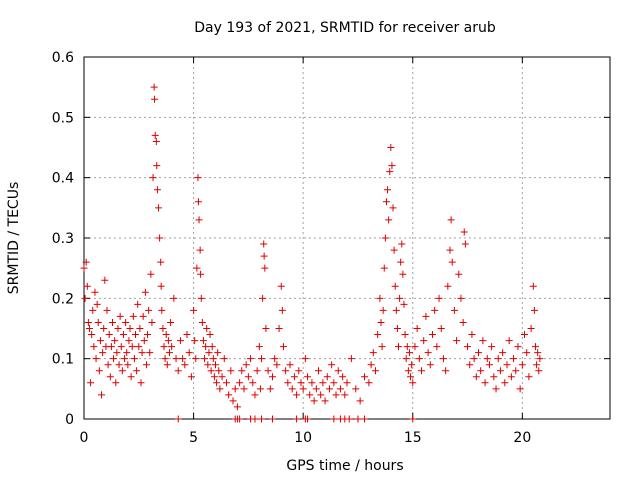 Image resolution: width=640 pixels, height=480 pixels. What do you see at coordinates (63, 58) in the screenshot?
I see `y-tick-label: 0.6` at bounding box center [63, 58].